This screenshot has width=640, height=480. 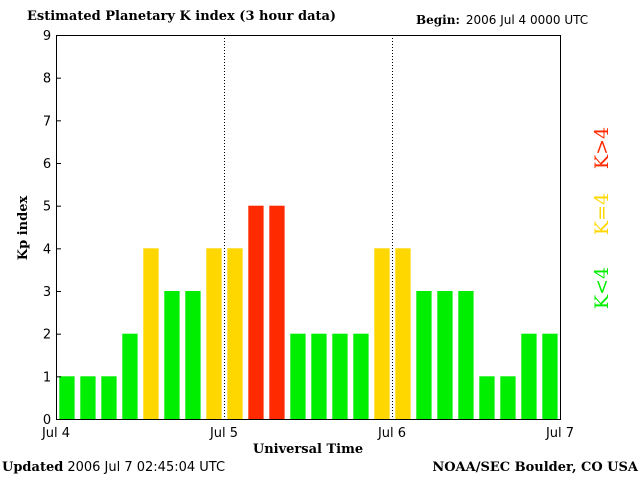 What do you see at coordinates (47, 292) in the screenshot?
I see `y-tick-label: 3` at bounding box center [47, 292].